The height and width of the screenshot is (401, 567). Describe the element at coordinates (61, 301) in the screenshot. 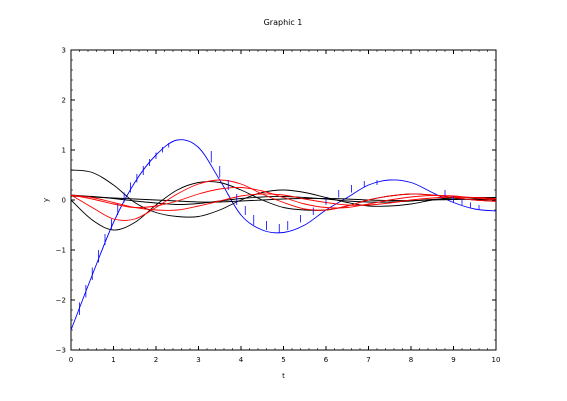

I see `y-tick-label: −2` at that location.